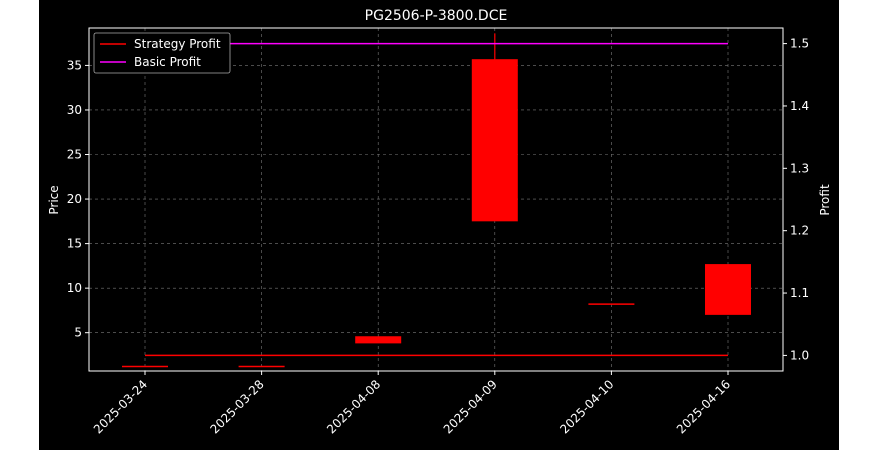 Image resolution: width=878 pixels, height=450 pixels. I want to click on y-axis-left-label: Price, so click(54, 199).